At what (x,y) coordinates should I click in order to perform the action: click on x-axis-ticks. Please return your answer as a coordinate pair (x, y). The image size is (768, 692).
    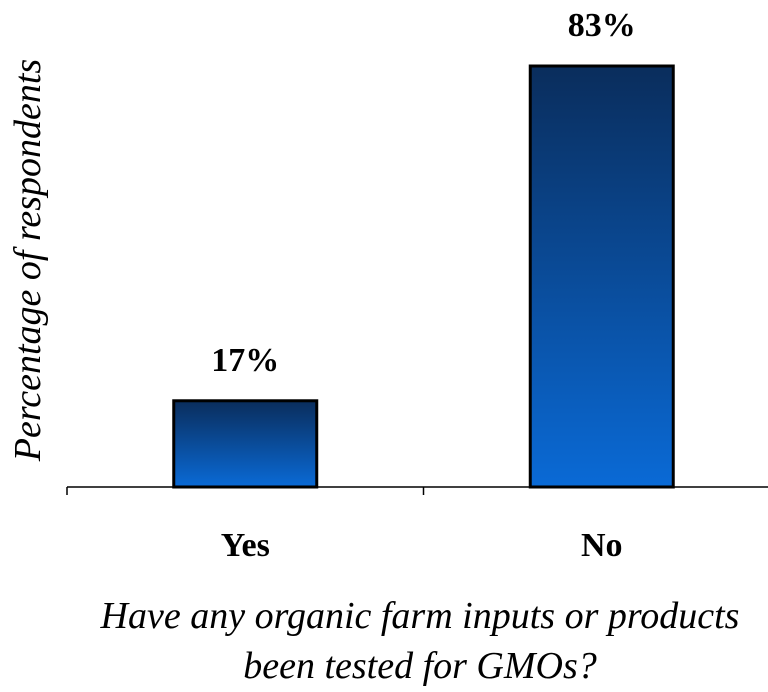
    Looking at the image, I should click on (245, 491).